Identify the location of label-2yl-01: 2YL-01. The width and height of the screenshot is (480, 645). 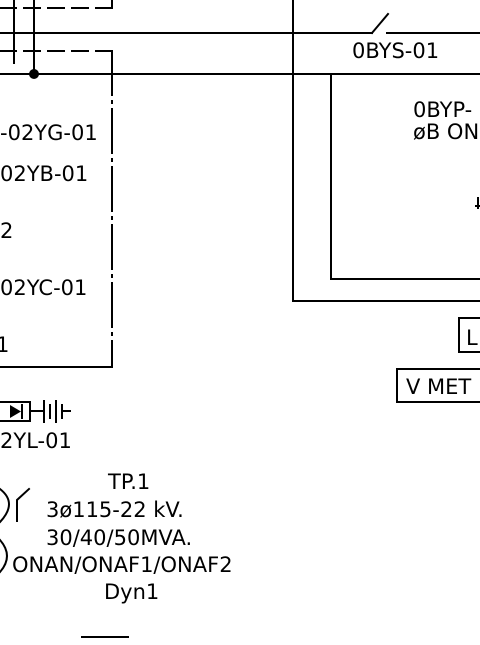
(36, 441).